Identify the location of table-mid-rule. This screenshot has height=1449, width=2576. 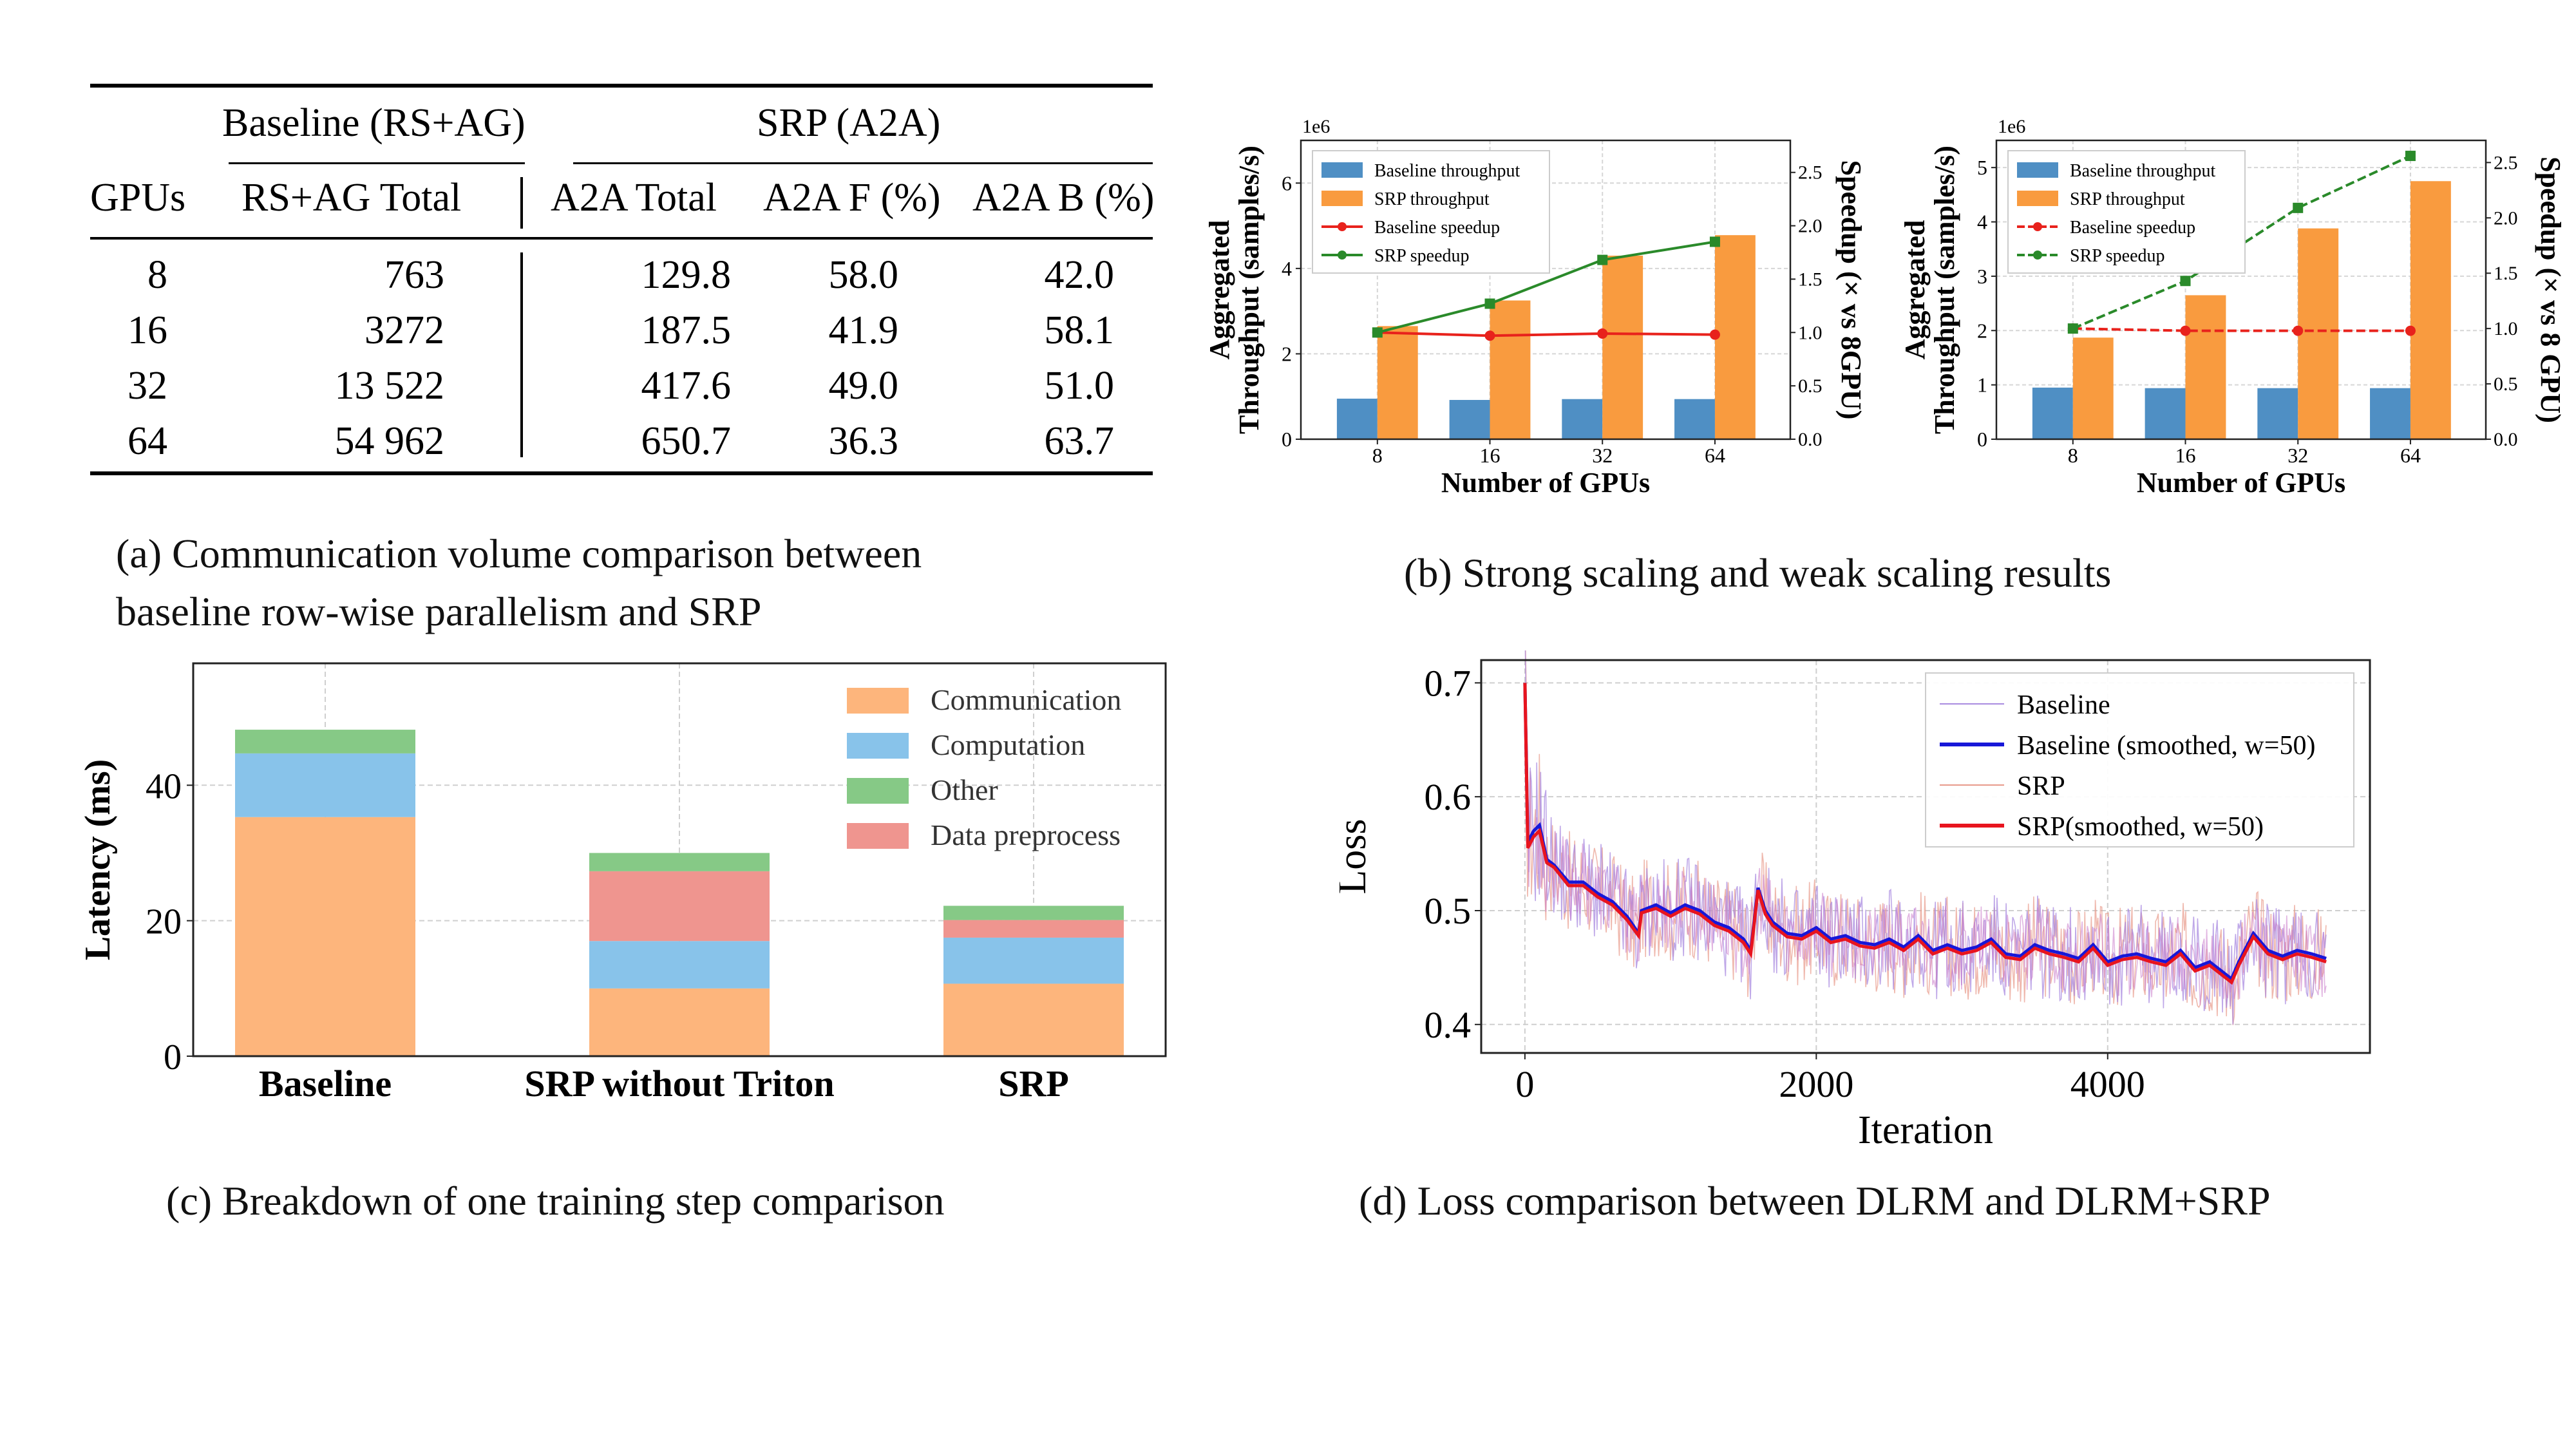
(621, 239).